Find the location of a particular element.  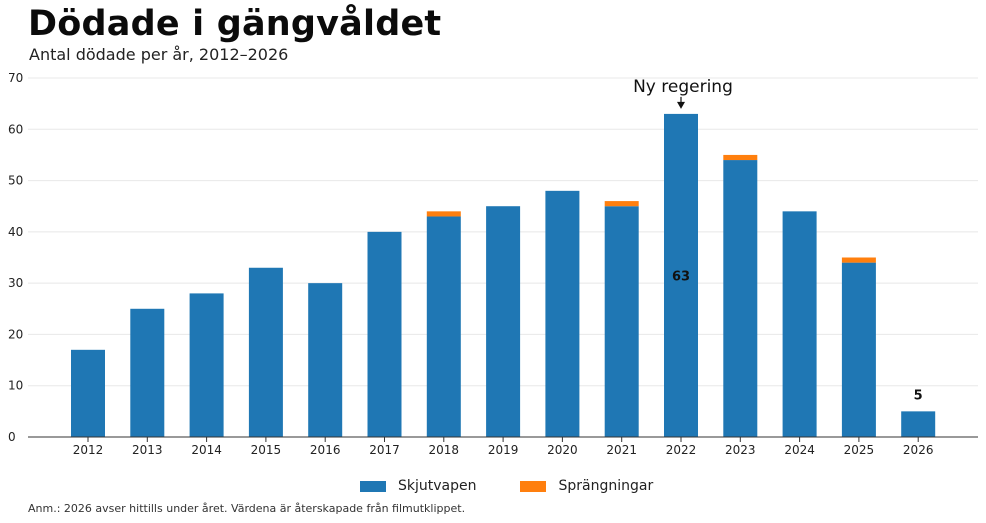

bar-2014-skjutvapen is located at coordinates (206, 365).